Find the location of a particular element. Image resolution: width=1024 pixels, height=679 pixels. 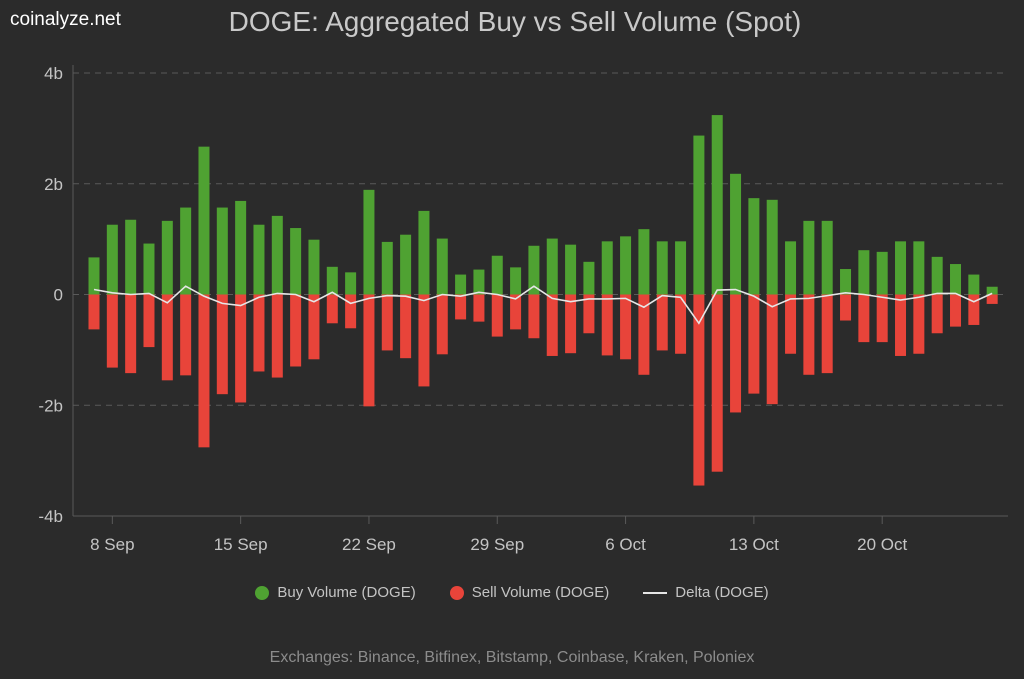

delta-line-icon is located at coordinates (655, 592).